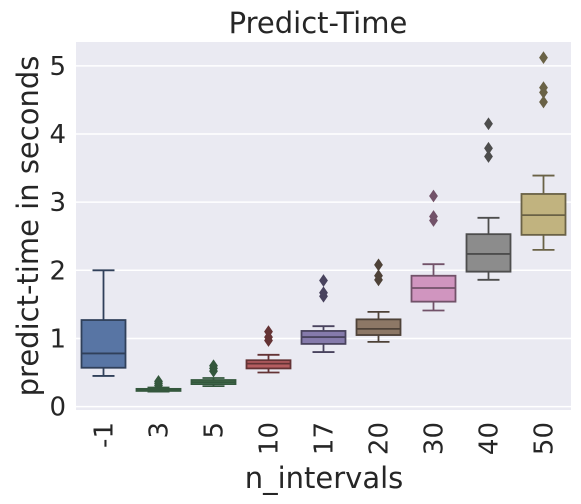  I want to click on x-tick-label: 3, so click(160, 430).